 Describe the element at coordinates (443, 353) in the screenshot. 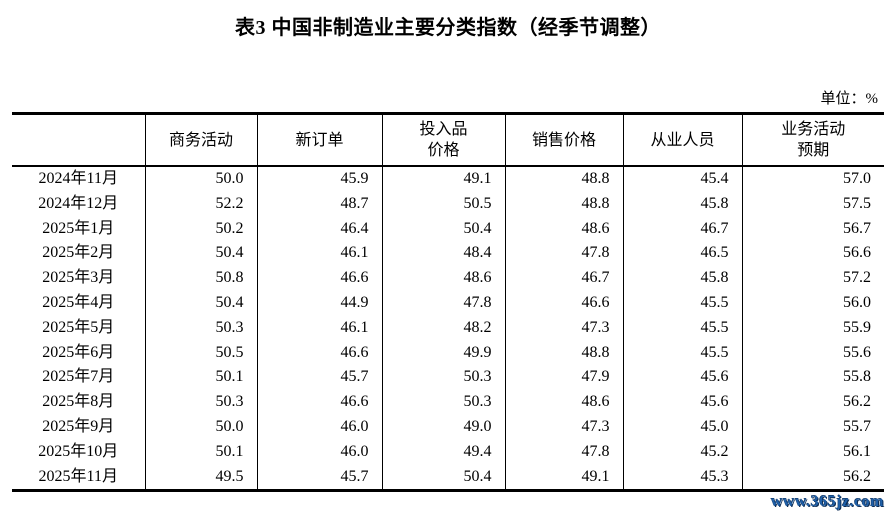

I see `value-cell: 49.9` at that location.